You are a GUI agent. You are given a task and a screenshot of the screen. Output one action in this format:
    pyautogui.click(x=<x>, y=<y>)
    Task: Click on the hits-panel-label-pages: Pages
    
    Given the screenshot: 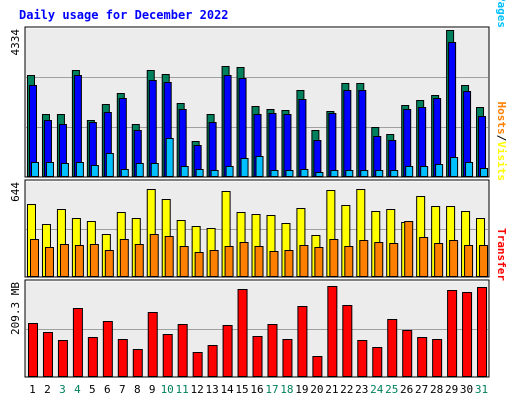 What is the action you would take?
    pyautogui.click(x=501, y=14)
    